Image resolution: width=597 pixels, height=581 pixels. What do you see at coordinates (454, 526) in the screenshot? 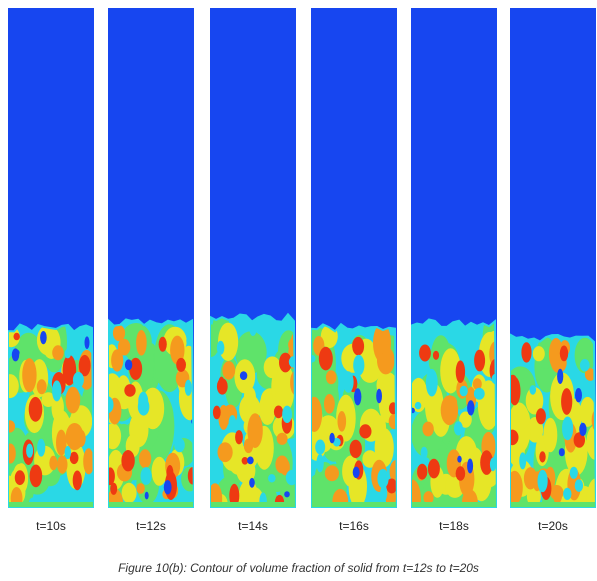
I see `panel-label-5: t=18s` at bounding box center [454, 526].